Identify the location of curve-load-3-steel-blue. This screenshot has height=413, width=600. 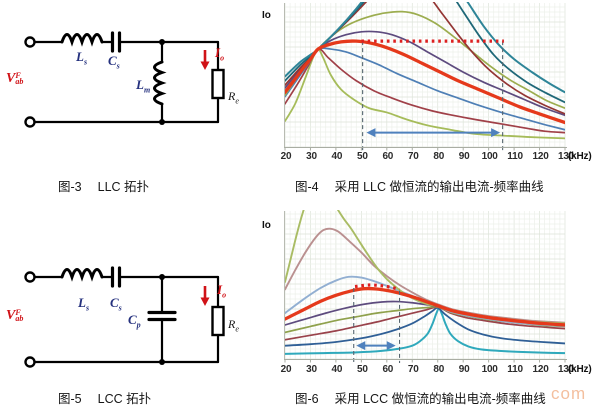
(425, 89).